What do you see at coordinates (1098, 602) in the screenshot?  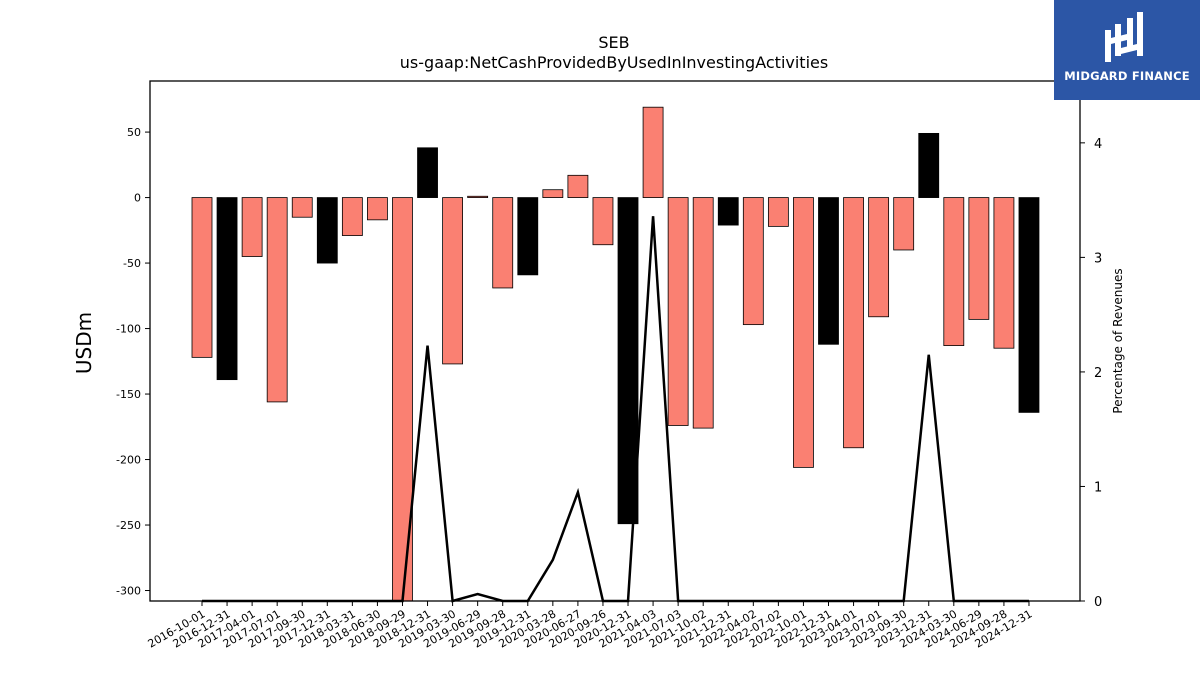 I see `y2-tick-label: 0` at bounding box center [1098, 602].